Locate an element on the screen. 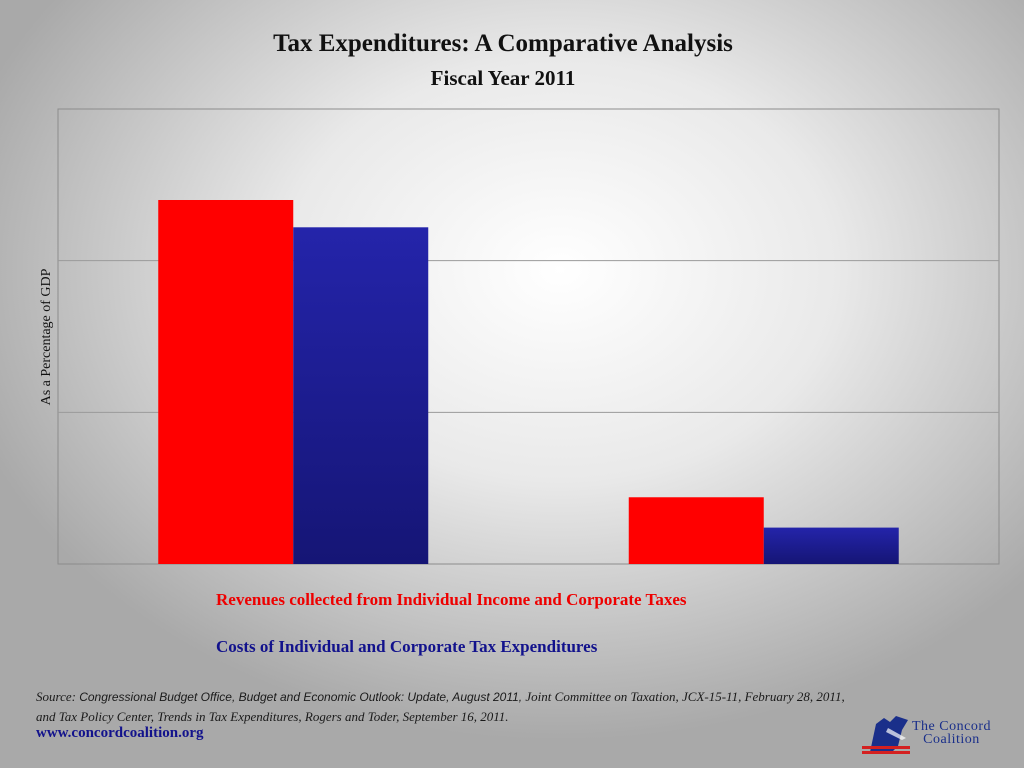 This screenshot has height=768, width=1024. minuteman-icon is located at coordinates (886, 735).